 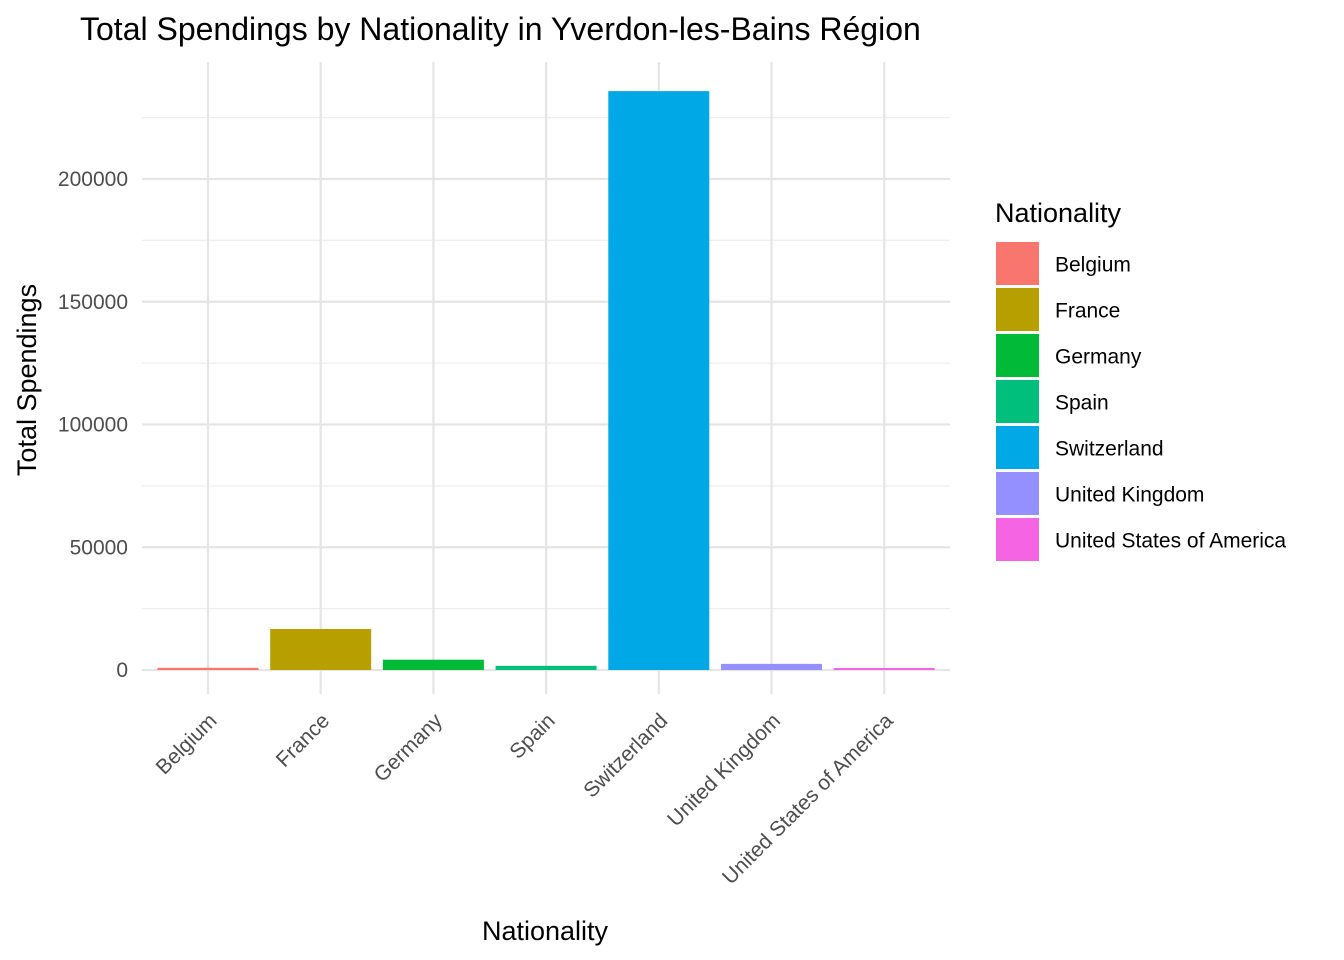 What do you see at coordinates (884, 669) in the screenshot?
I see `bar-united-states-of-america` at bounding box center [884, 669].